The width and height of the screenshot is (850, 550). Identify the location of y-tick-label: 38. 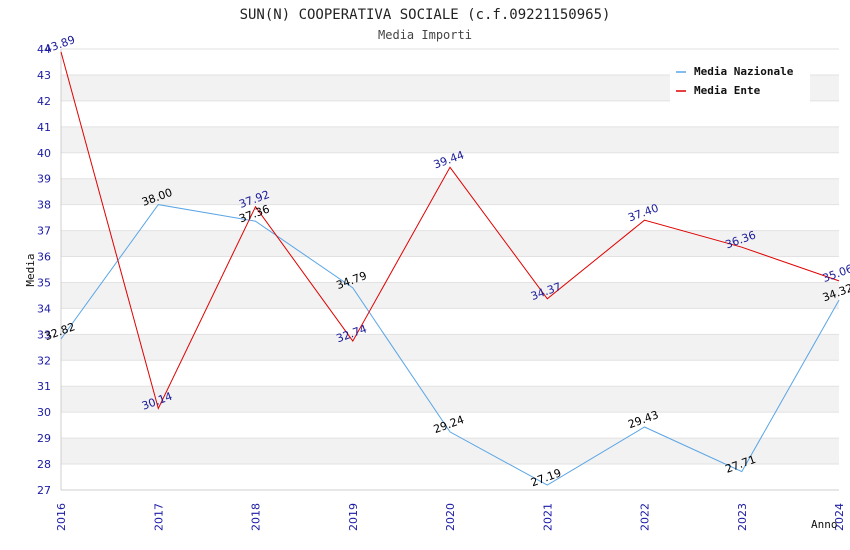
(44, 205).